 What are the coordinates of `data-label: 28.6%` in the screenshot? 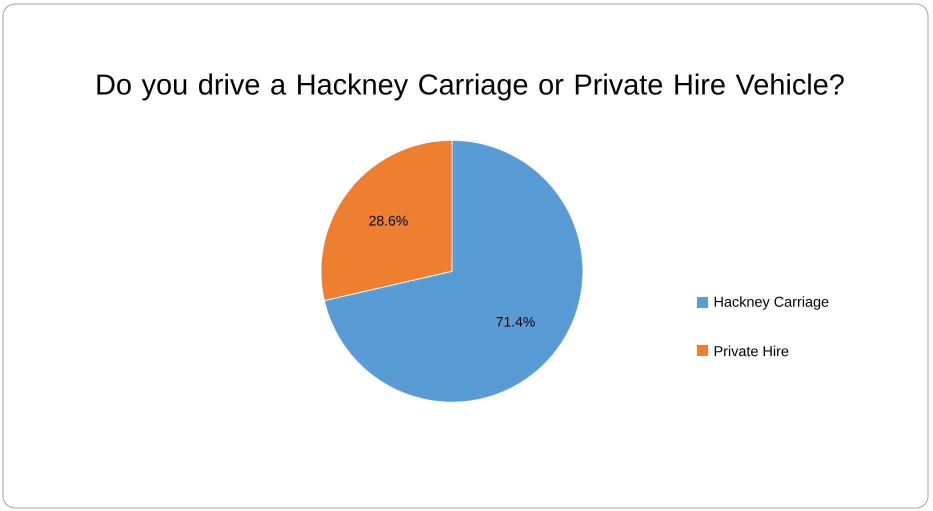 It's located at (388, 221).